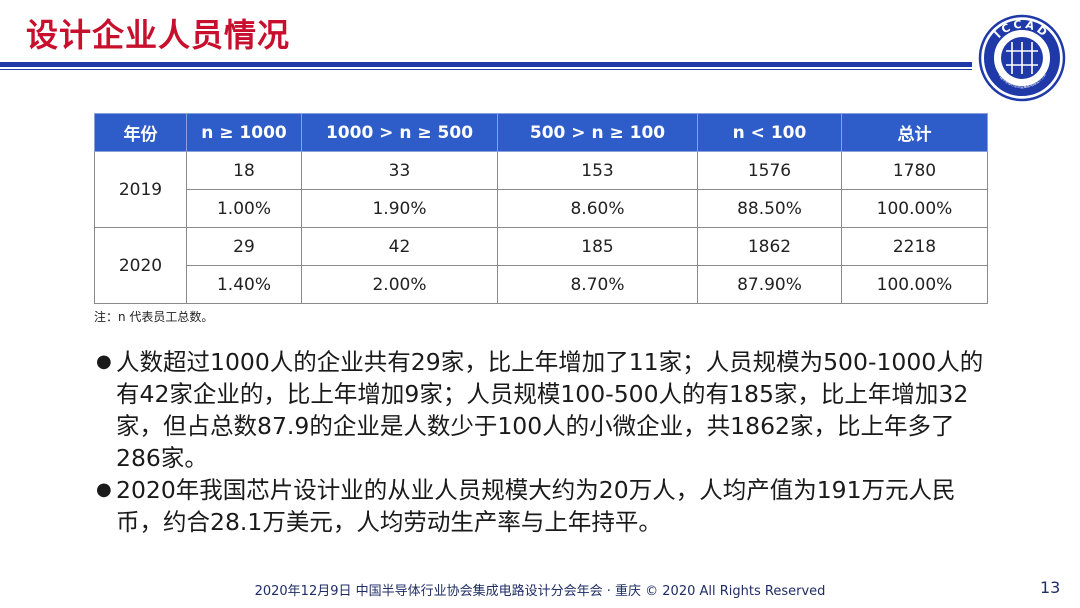 Image resolution: width=1080 pixels, height=608 pixels. I want to click on table-row: 2020 29 42 185 1862 2218, so click(541, 265).